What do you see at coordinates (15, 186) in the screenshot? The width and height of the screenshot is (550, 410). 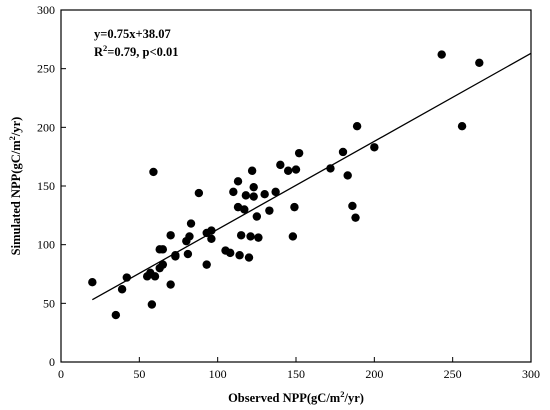 I see `y-axis-title: Simulated NPP(gC/m2/yr)` at bounding box center [15, 186].